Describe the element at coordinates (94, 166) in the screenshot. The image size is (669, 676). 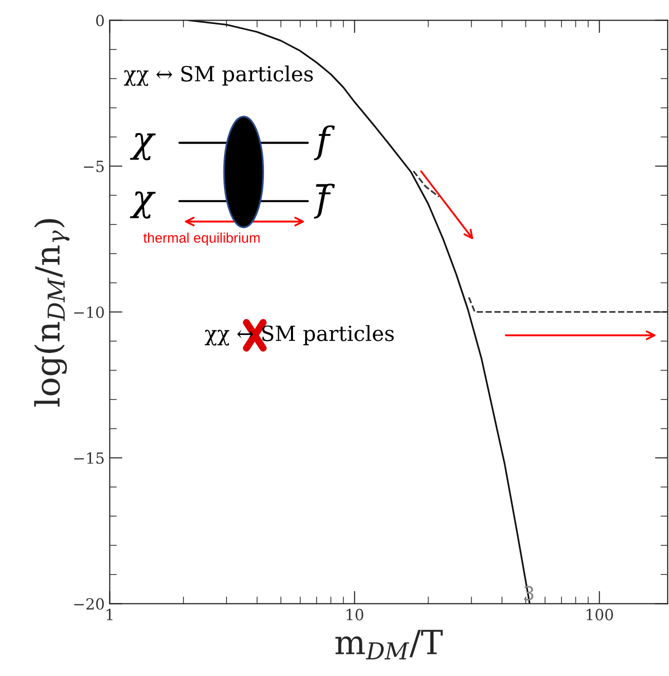
I see `y-tick-label: −5` at that location.